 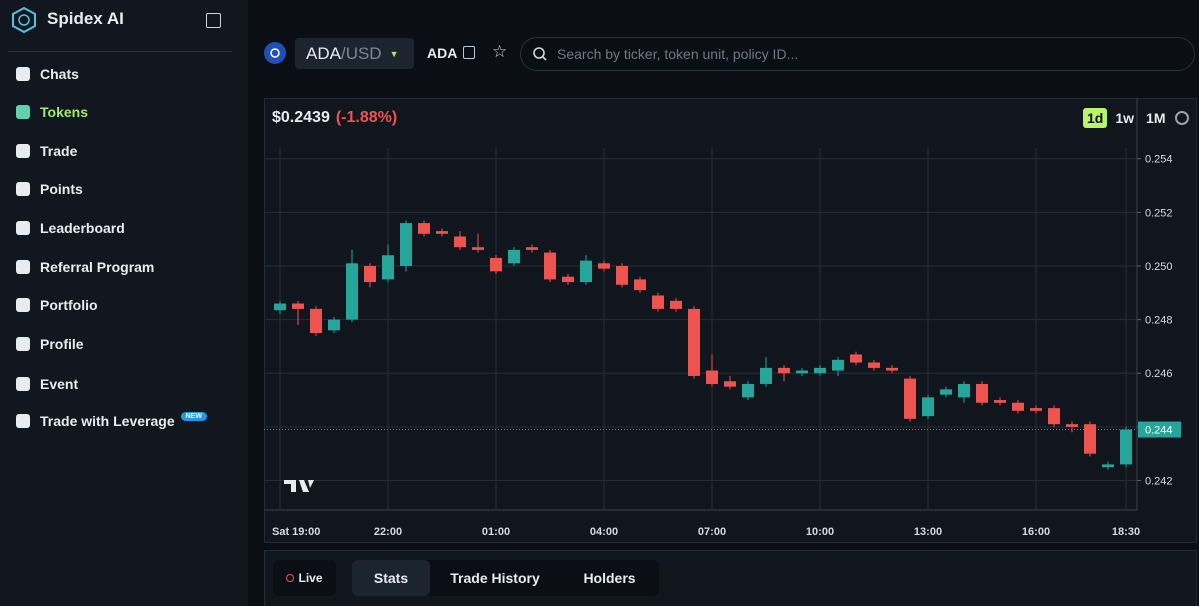 I want to click on x-tick-label: 04:00, so click(x=604, y=532).